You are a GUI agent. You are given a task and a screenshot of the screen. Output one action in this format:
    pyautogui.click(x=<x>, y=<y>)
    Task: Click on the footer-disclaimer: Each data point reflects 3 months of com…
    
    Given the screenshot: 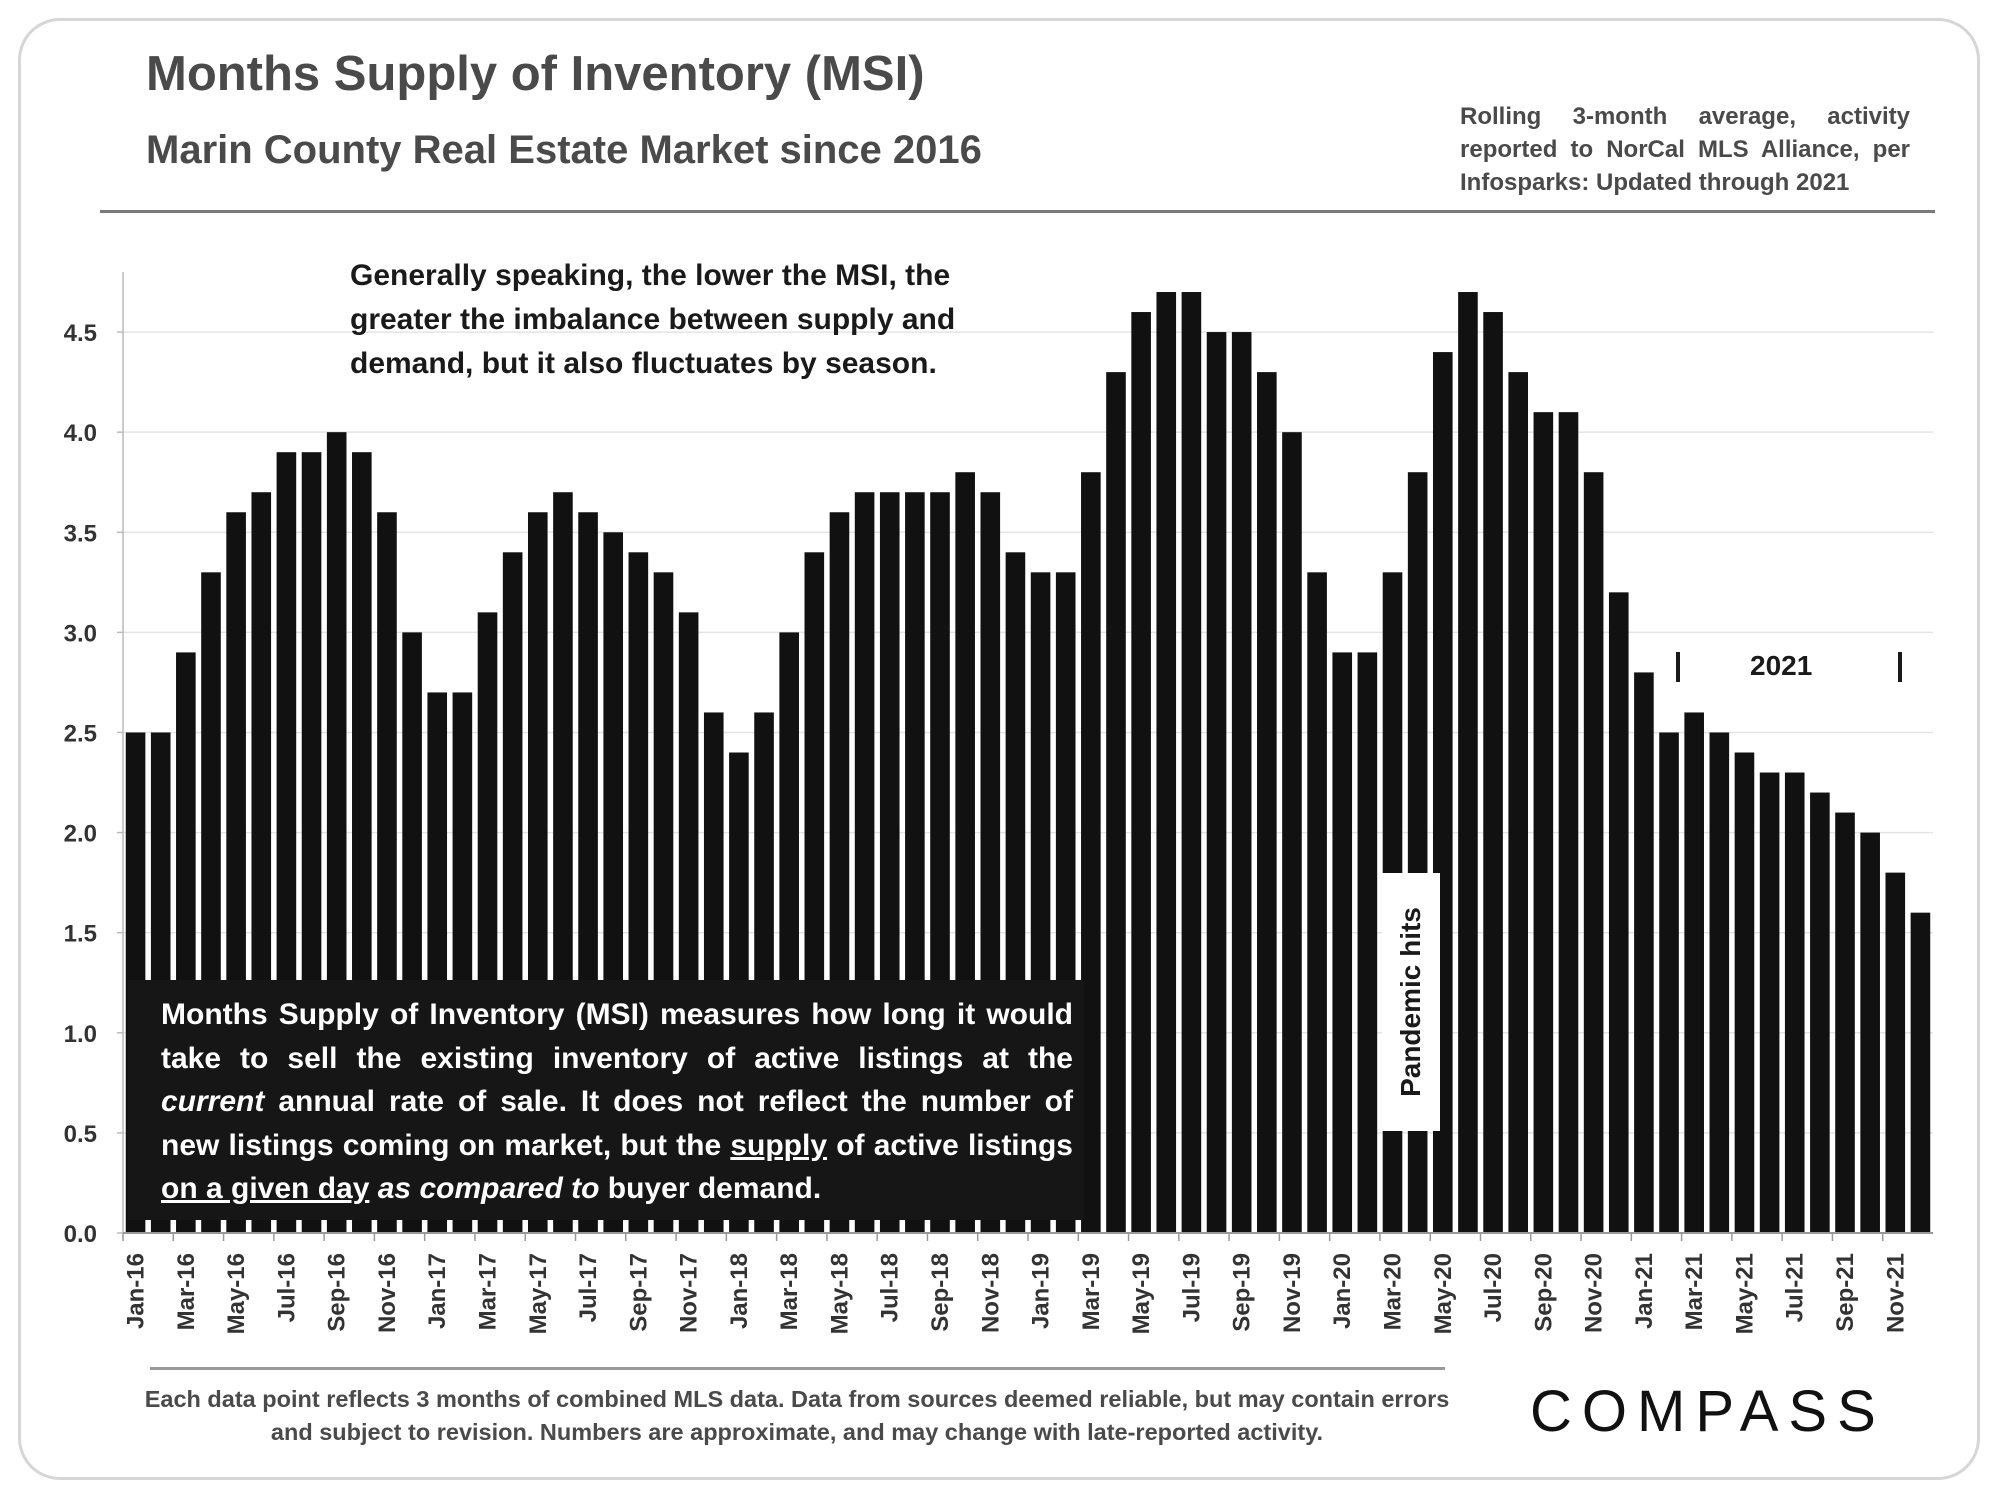 What is the action you would take?
    pyautogui.click(x=797, y=1415)
    